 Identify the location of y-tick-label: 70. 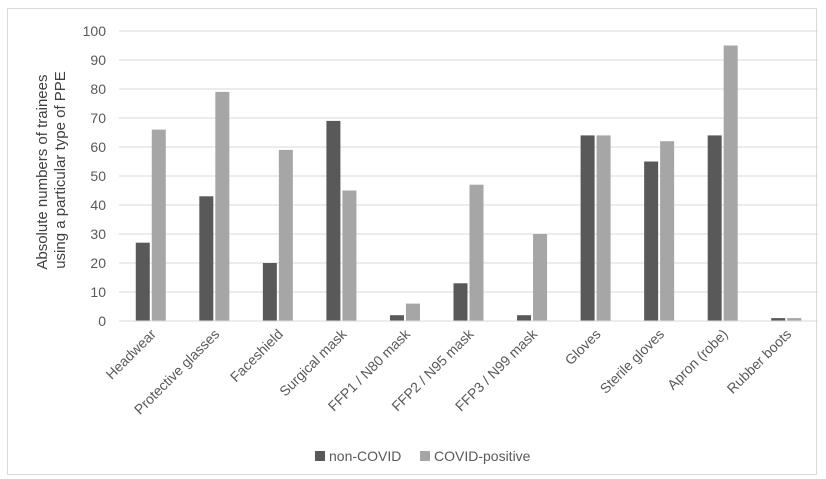
(98, 118).